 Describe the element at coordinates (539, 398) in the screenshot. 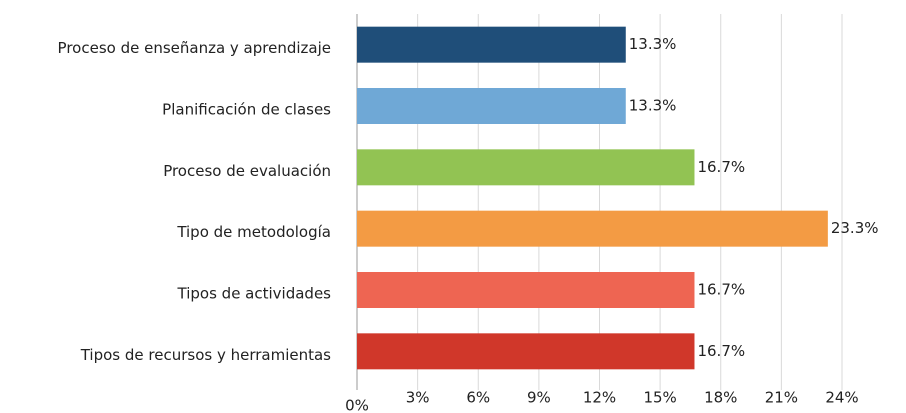

I see `x-tick-label: 9%` at that location.